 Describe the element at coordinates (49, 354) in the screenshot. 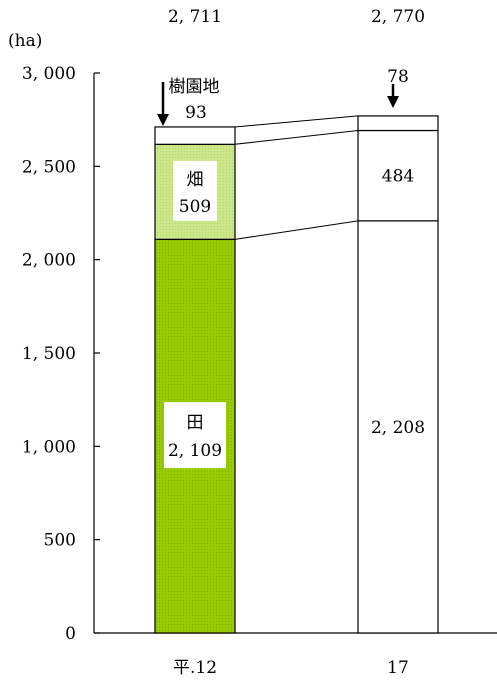

I see `y-tick-label: 1, 500` at that location.